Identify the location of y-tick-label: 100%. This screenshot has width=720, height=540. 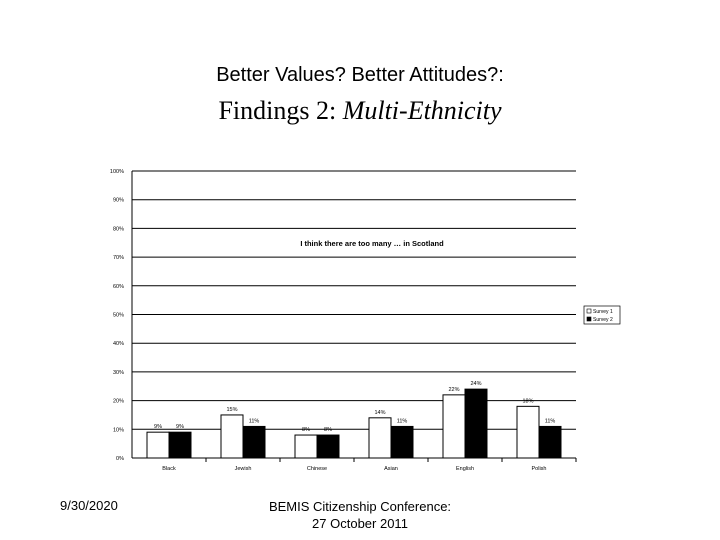
(117, 172).